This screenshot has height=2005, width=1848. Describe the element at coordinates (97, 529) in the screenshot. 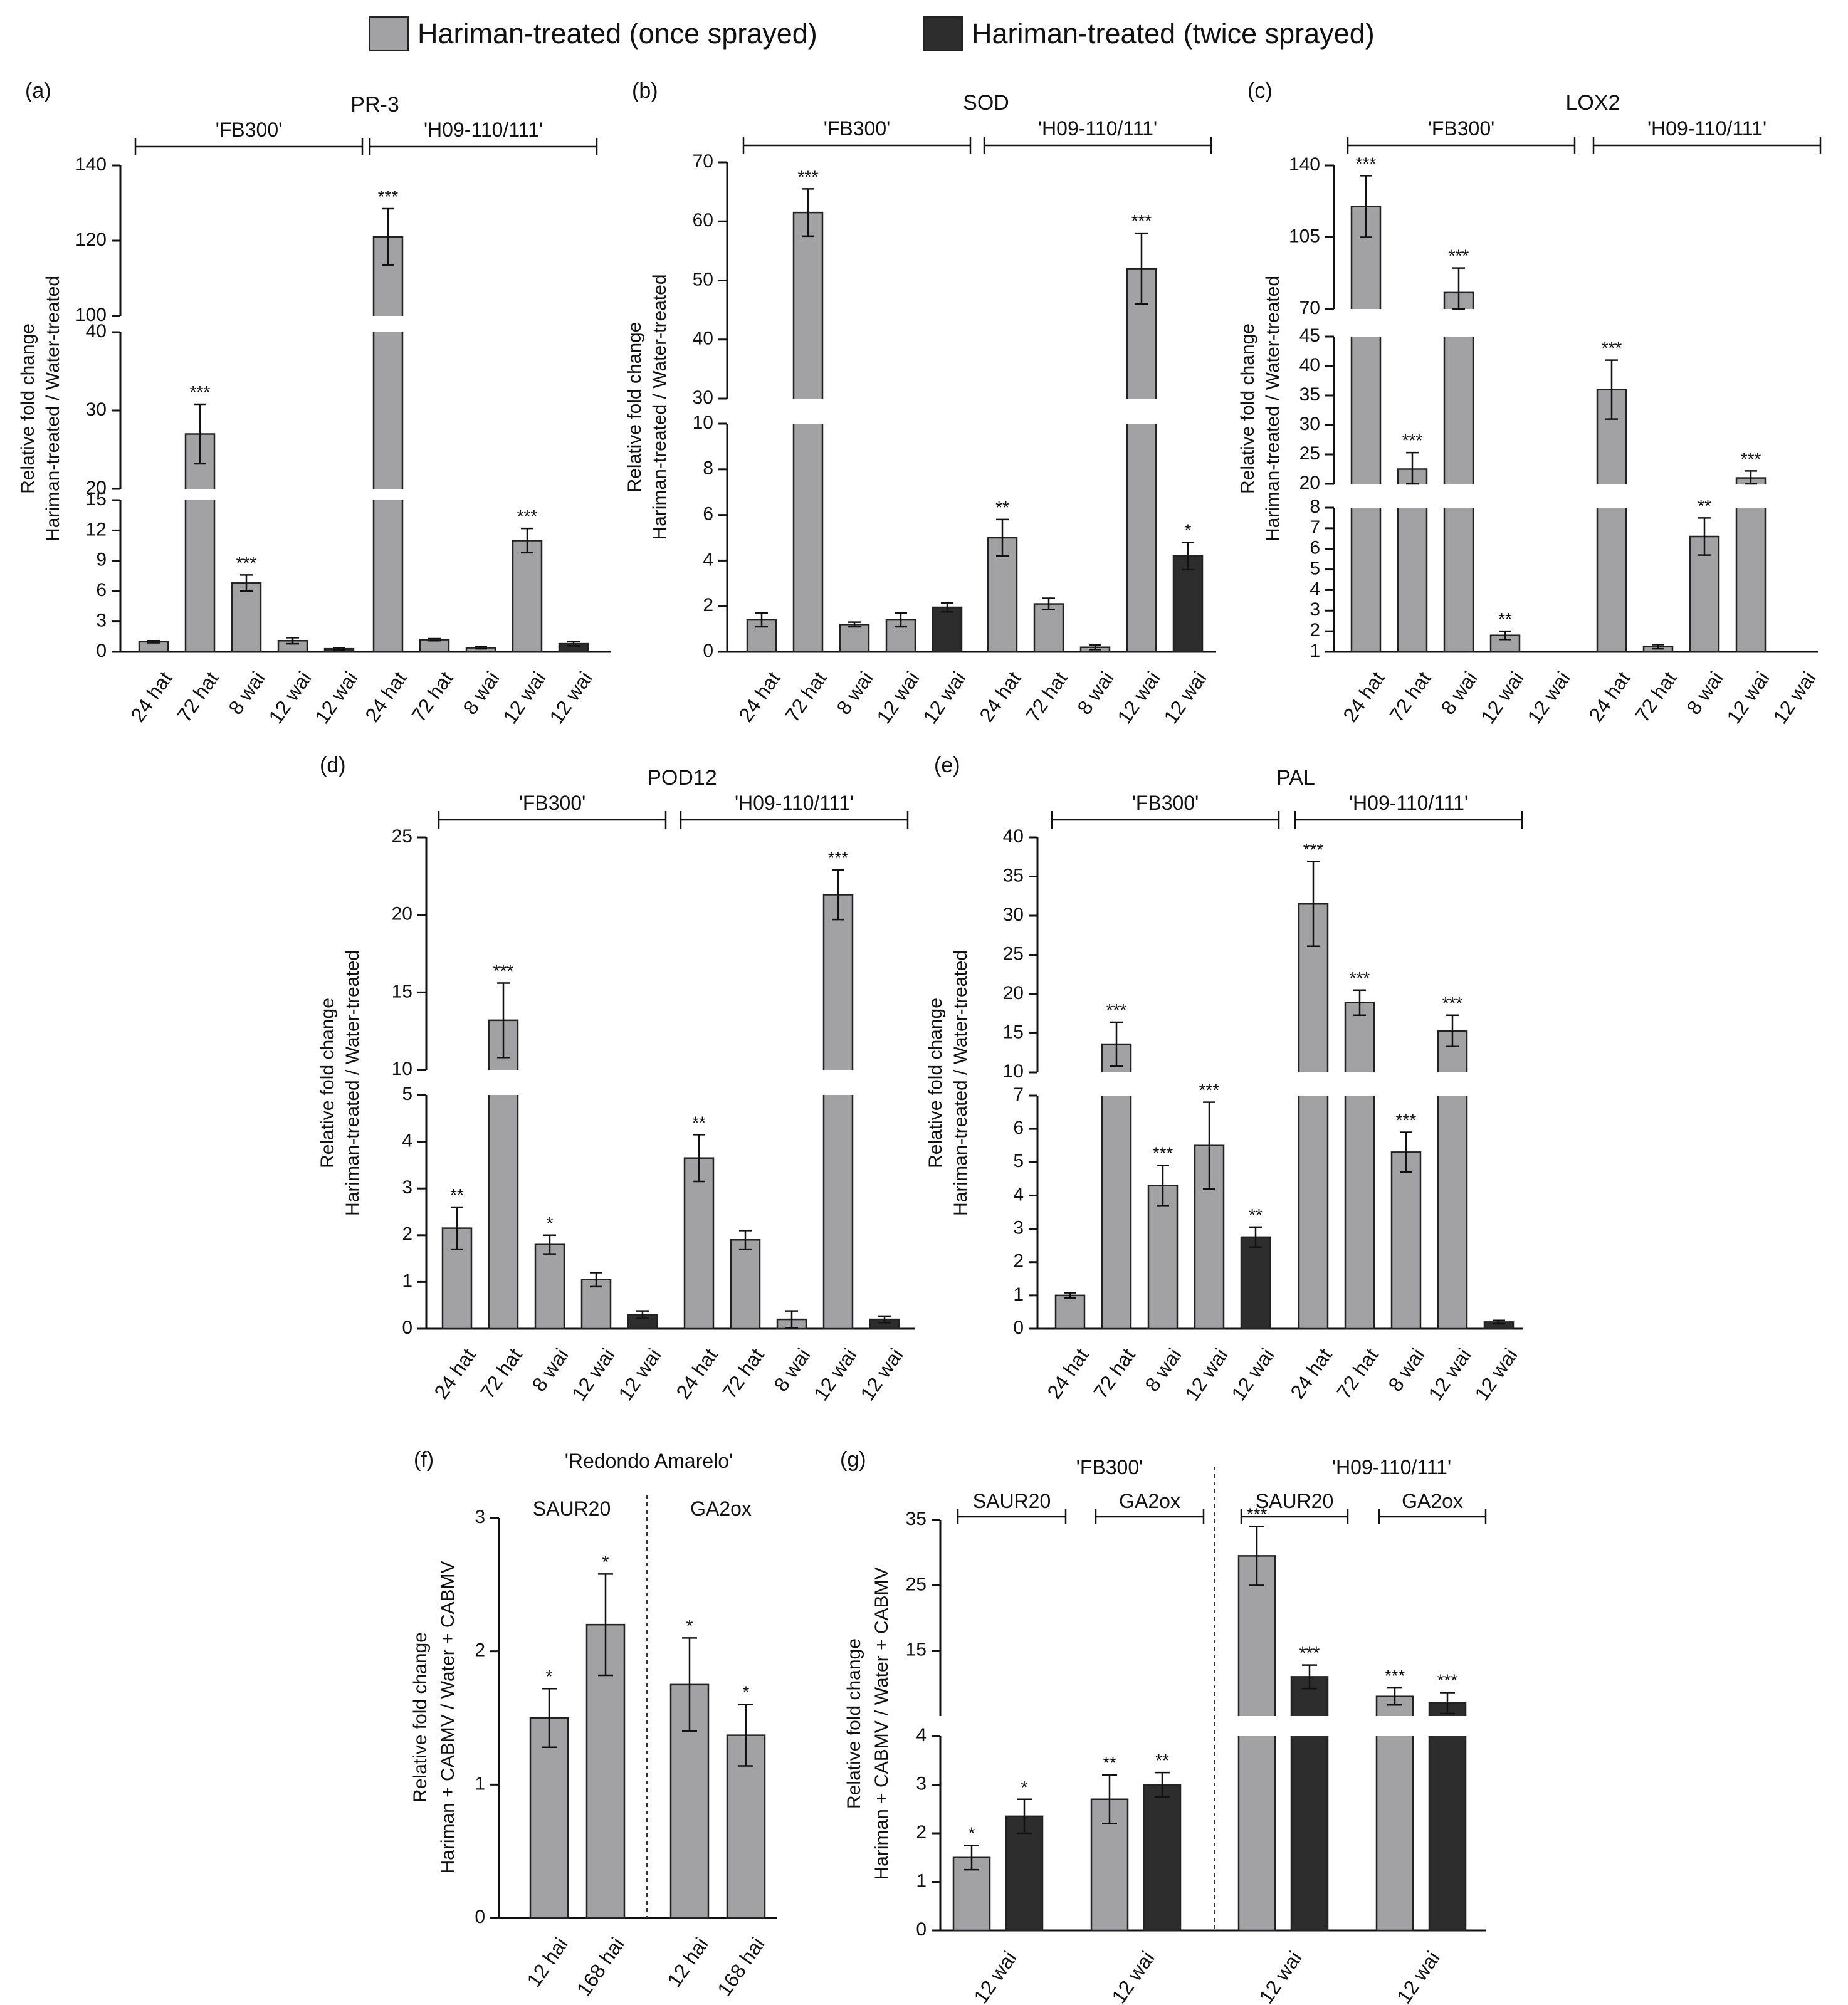

I see `y-tick-label-a: 12` at that location.